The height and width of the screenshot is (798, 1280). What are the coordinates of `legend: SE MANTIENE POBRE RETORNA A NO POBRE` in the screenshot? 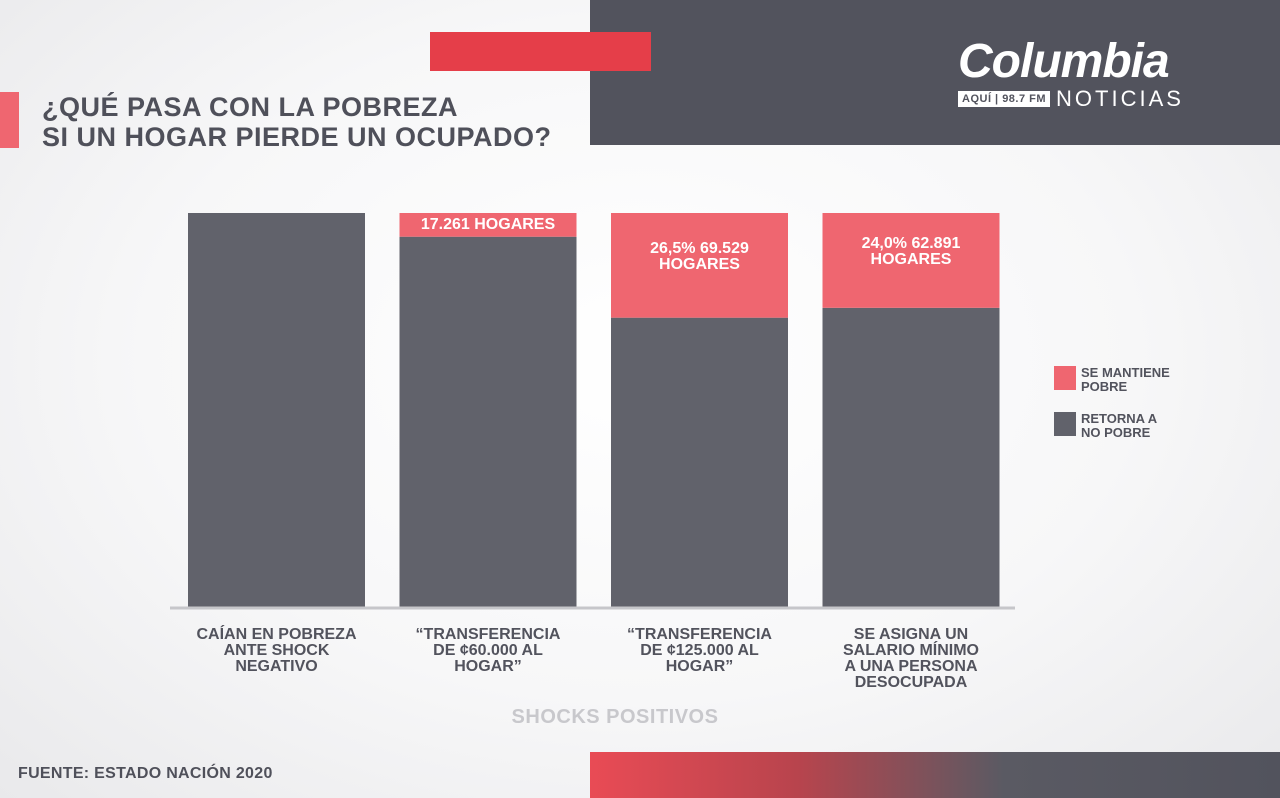 It's located at (1142, 412).